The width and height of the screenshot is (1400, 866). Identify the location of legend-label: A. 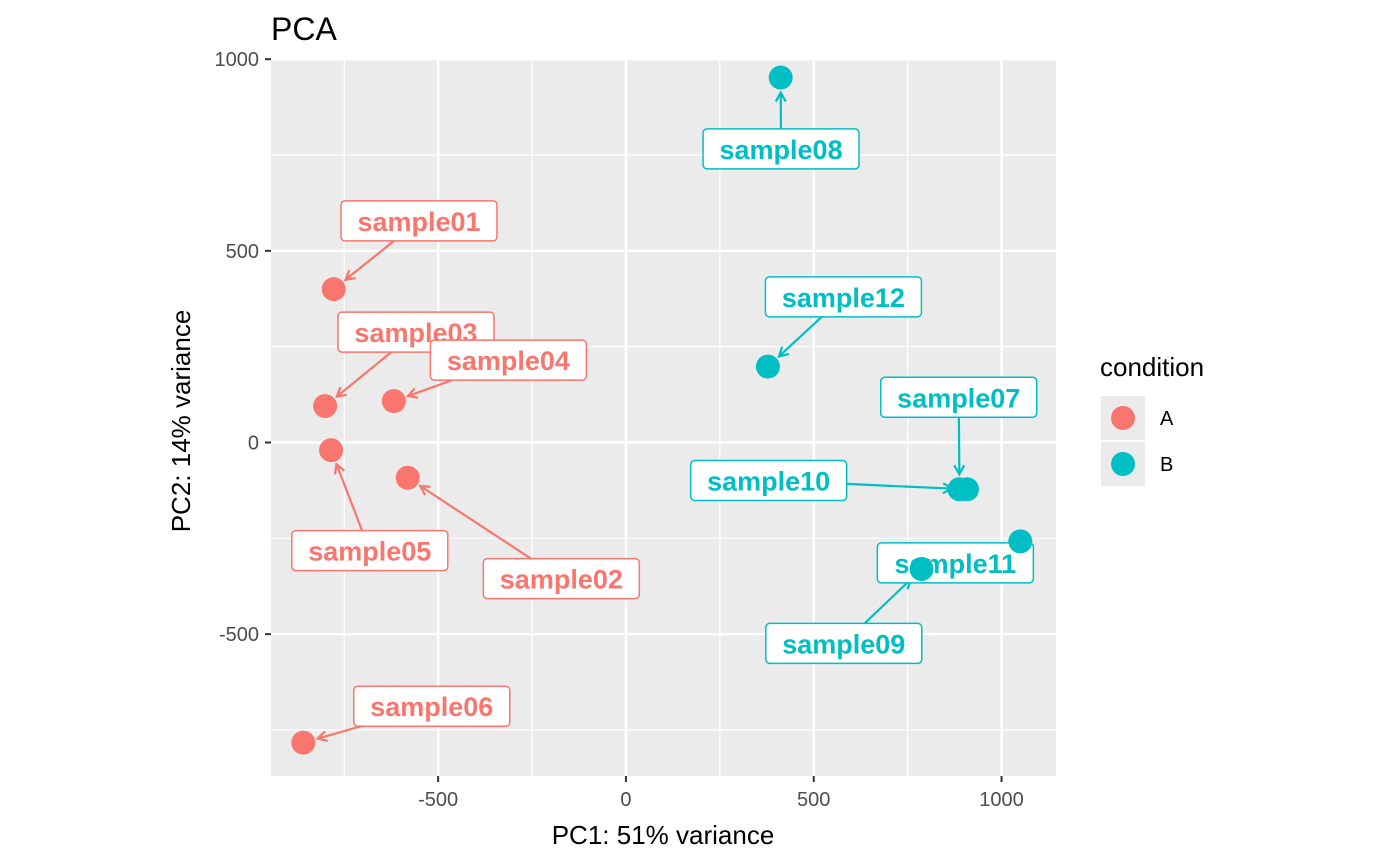
(1167, 419).